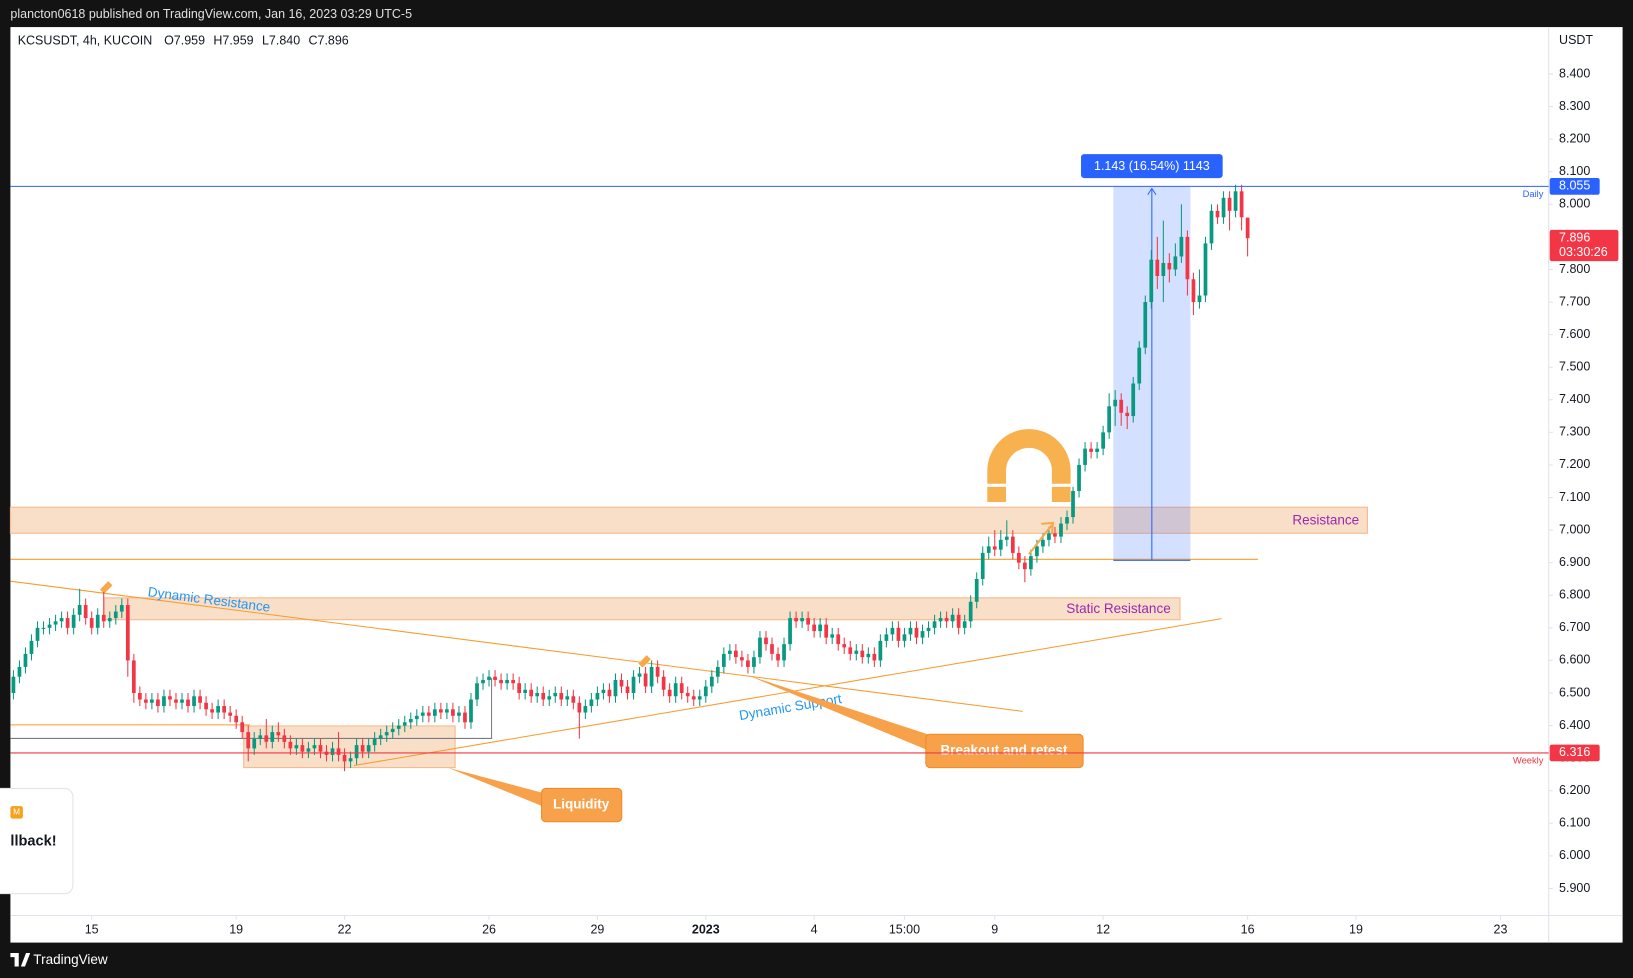  Describe the element at coordinates (1574, 790) in the screenshot. I see `y-tick-label: 6.200` at that location.